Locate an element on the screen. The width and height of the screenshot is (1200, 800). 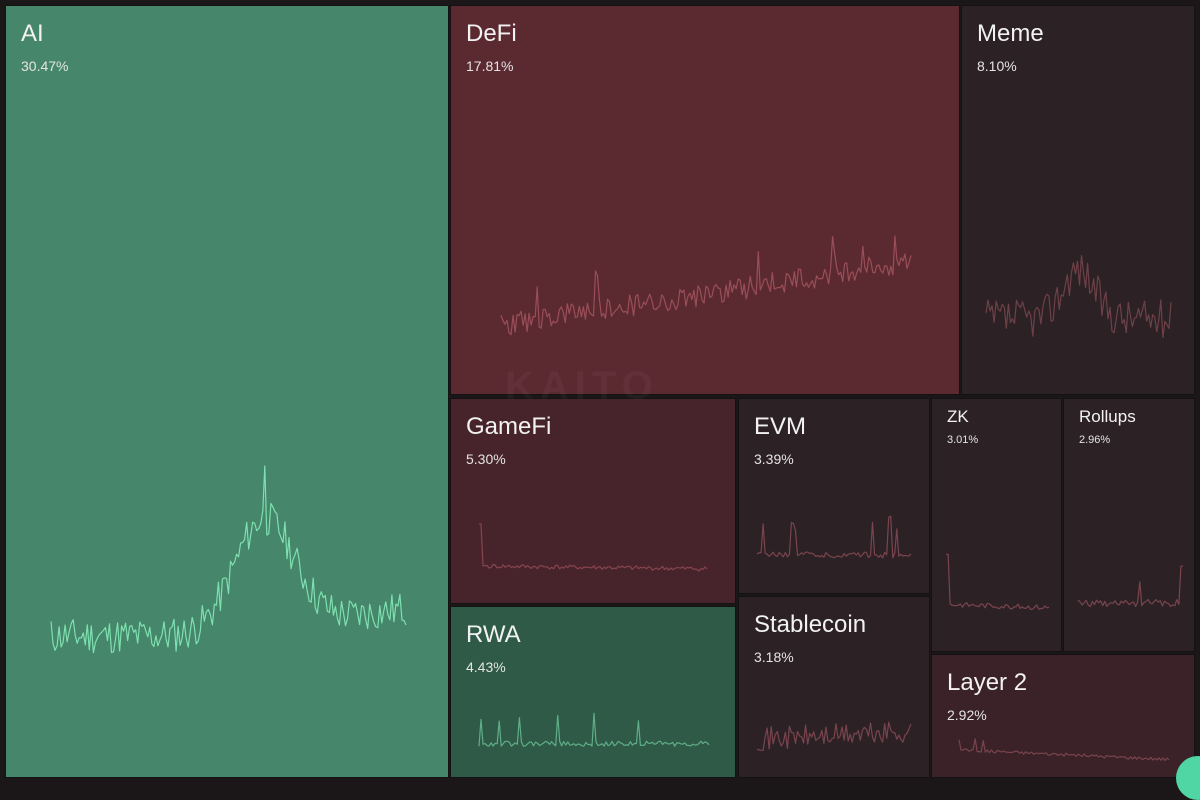
sparkline-evm is located at coordinates (834, 537).